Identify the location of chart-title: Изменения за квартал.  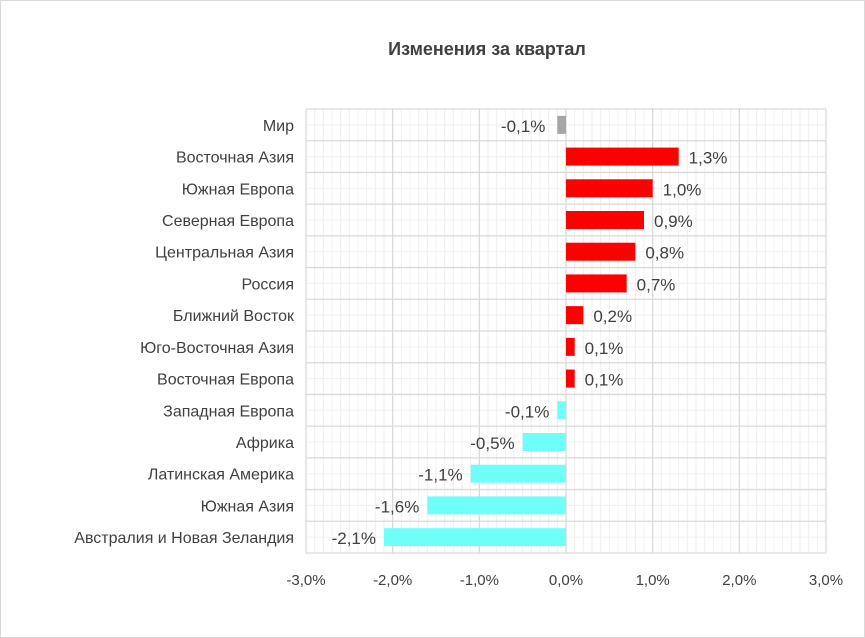
(487, 49).